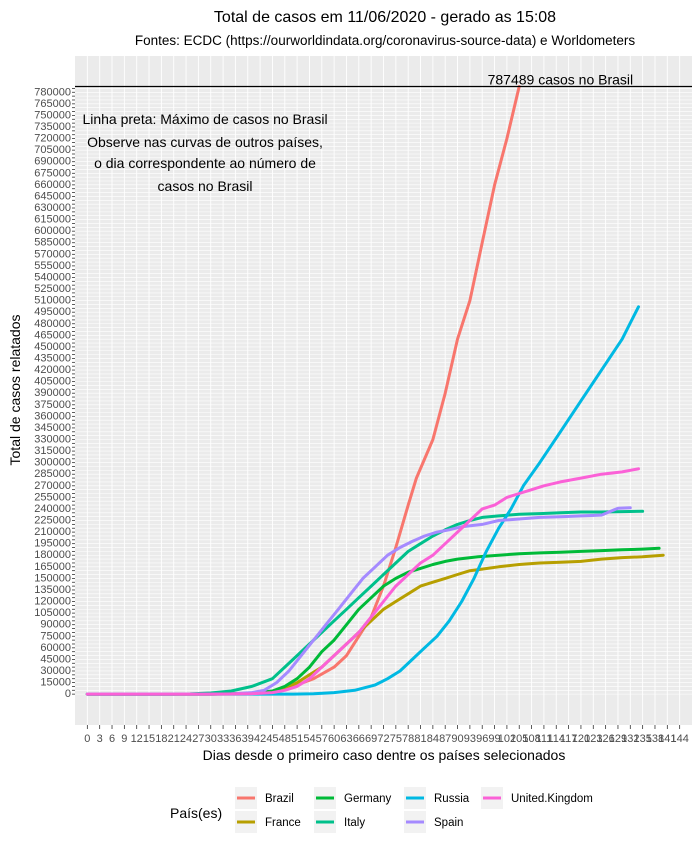 This screenshot has width=700, height=855. I want to click on legend-title: País(es), so click(196, 813).